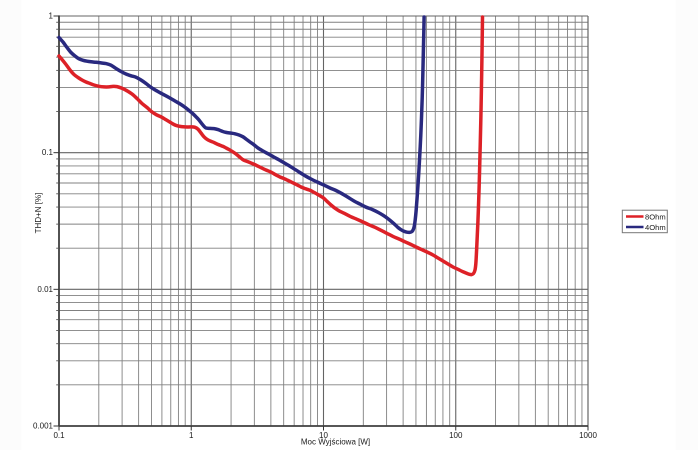 This screenshot has height=455, width=698. What do you see at coordinates (45, 289) in the screenshot?
I see `svg-text: 0.01` at bounding box center [45, 289].